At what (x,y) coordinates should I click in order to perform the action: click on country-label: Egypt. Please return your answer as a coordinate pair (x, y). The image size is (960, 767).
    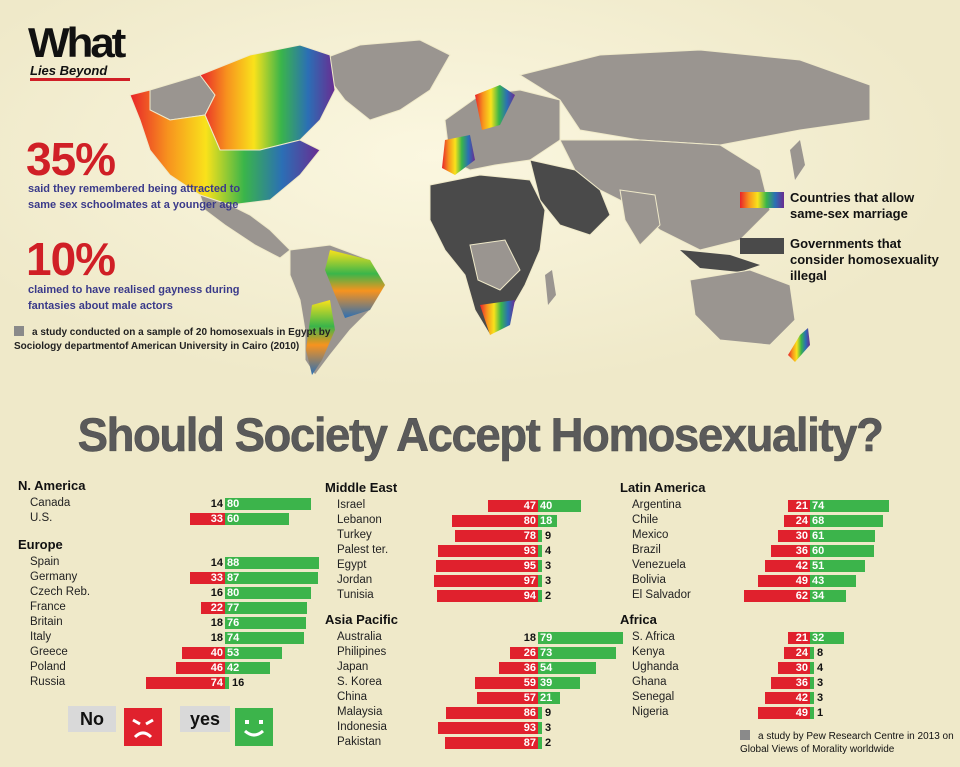
    Looking at the image, I should click on (352, 565).